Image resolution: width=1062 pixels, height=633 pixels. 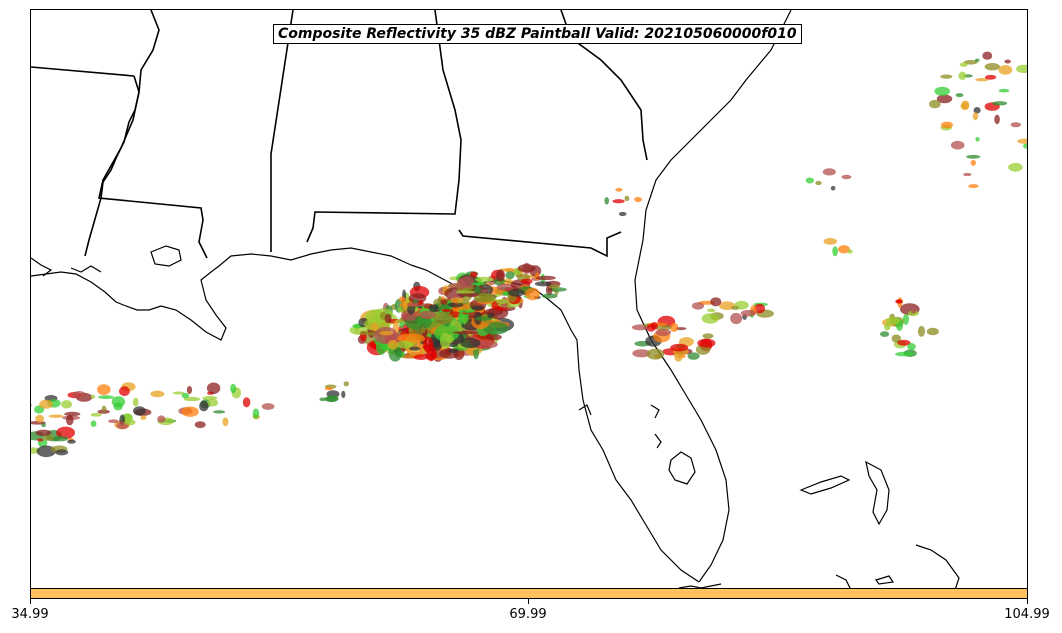 What do you see at coordinates (879, 524) in the screenshot?
I see `bahamas-islands` at bounding box center [879, 524].